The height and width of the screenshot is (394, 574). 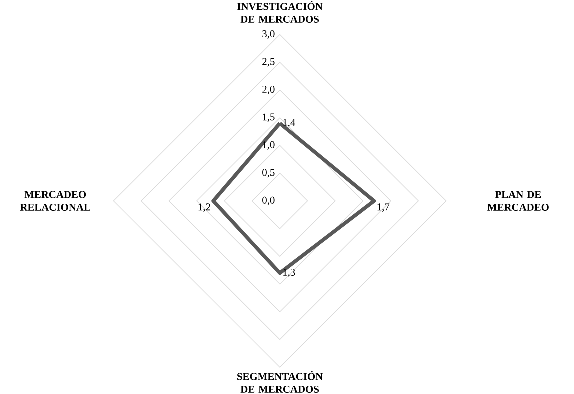 I want to click on y-tick-label: 1,5, so click(x=269, y=118).